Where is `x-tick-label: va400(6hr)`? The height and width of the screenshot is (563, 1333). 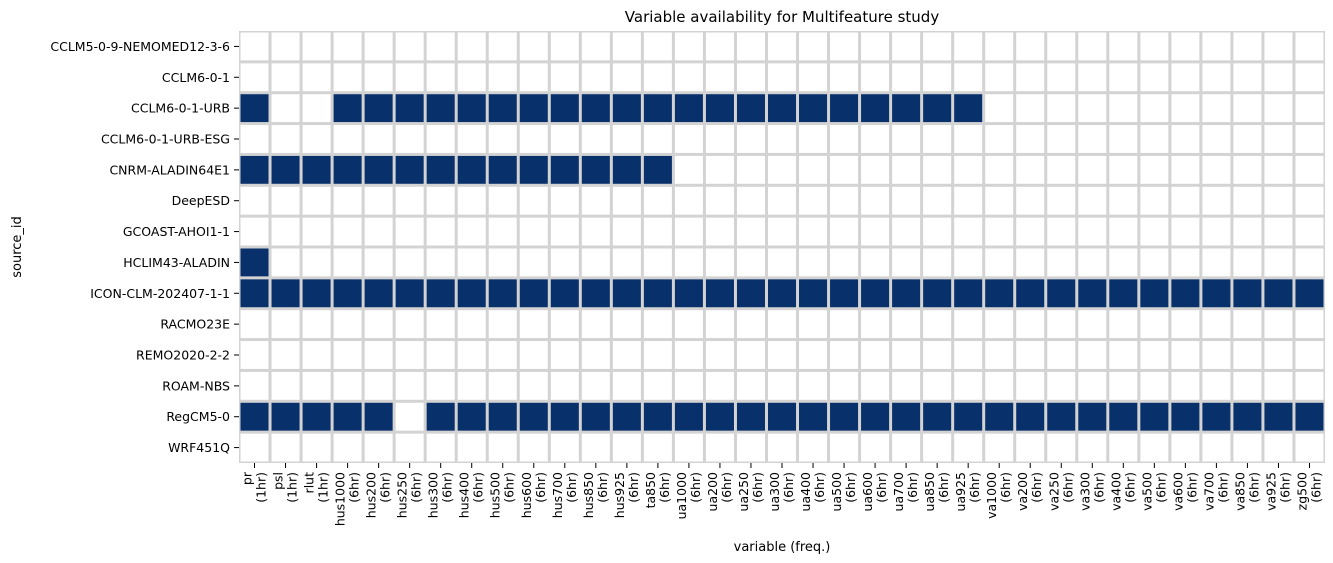
x-tick-label: va400(6hr) is located at coordinates (1122, 491).